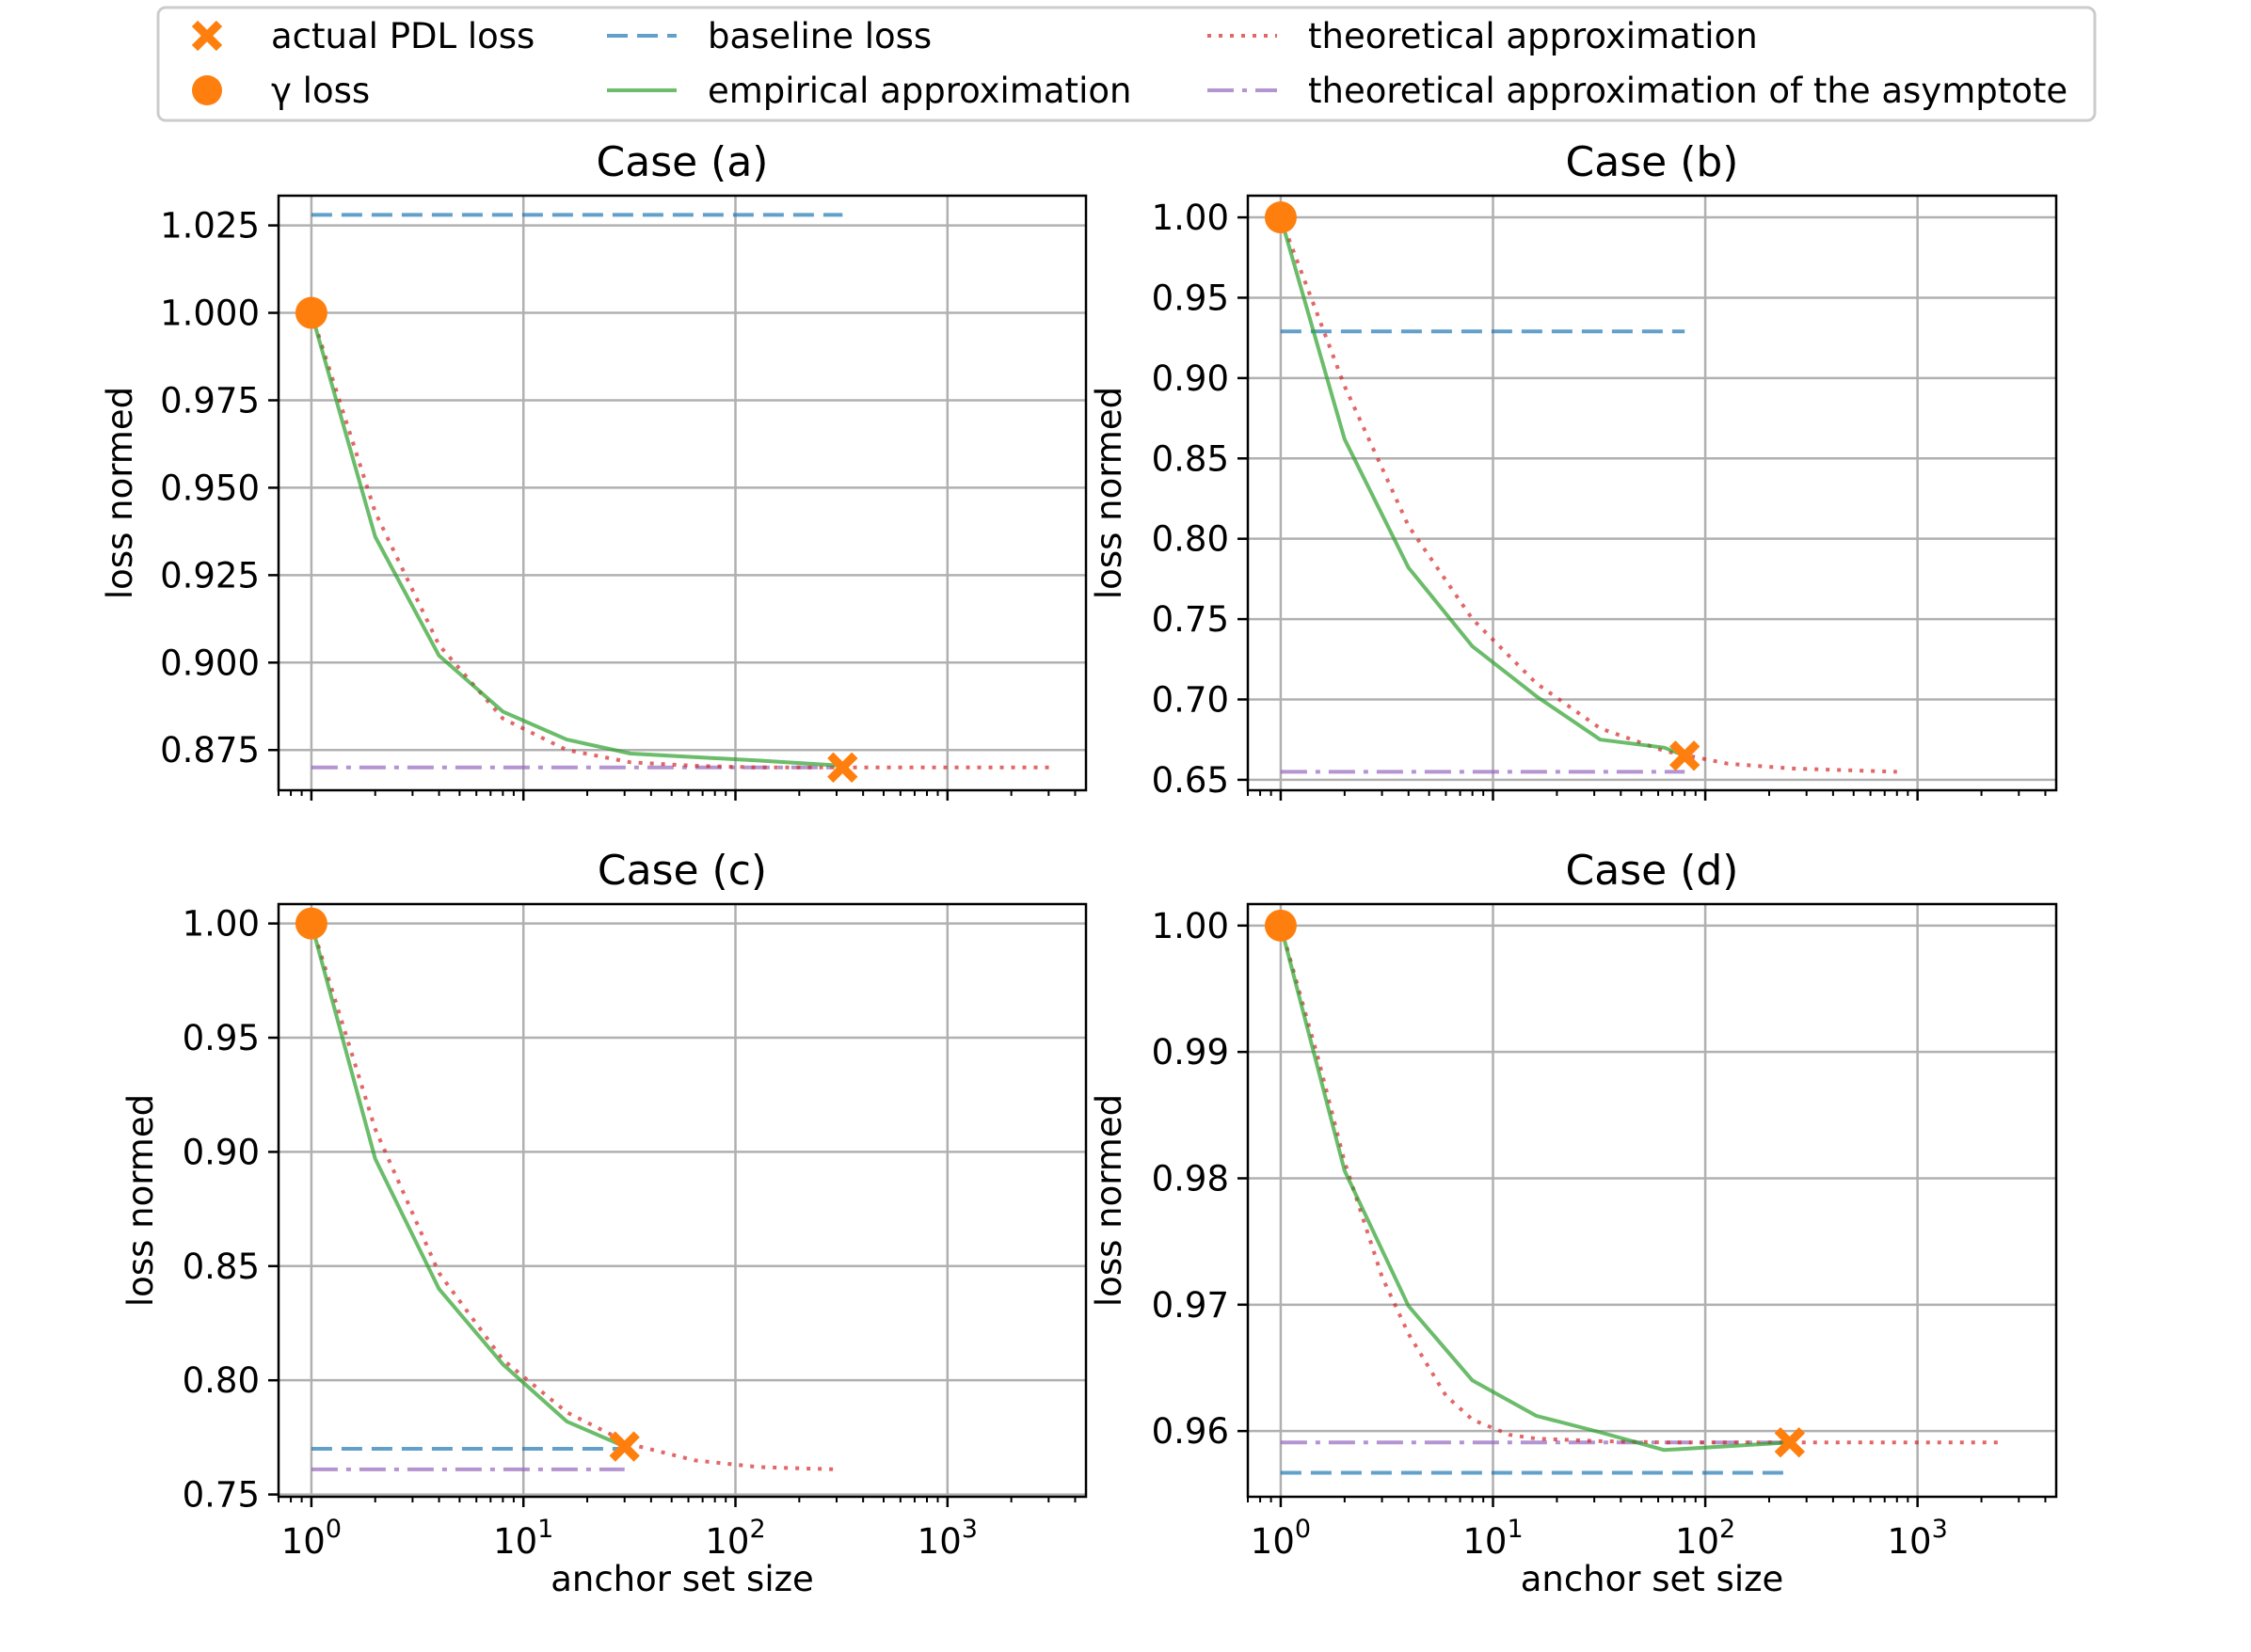 The width and height of the screenshot is (2251, 1652). I want to click on y-tick-label: 0.65, so click(1191, 780).